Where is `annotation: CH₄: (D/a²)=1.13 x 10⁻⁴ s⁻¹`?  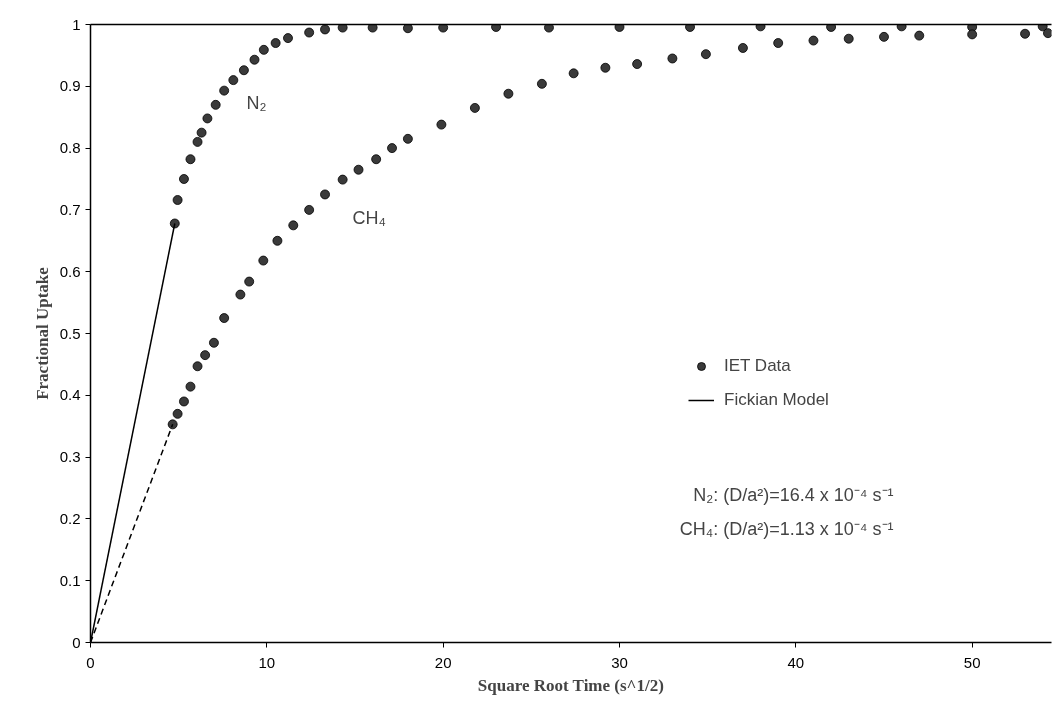
annotation: CH₄: (D/a²)=1.13 x 10⁻⁴ s⁻¹ is located at coordinates (786, 528).